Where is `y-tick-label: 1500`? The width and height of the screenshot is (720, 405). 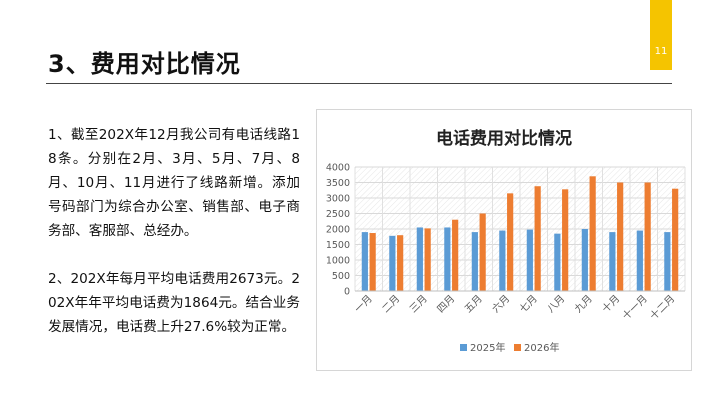
y-tick-label: 1500 is located at coordinates (338, 245).